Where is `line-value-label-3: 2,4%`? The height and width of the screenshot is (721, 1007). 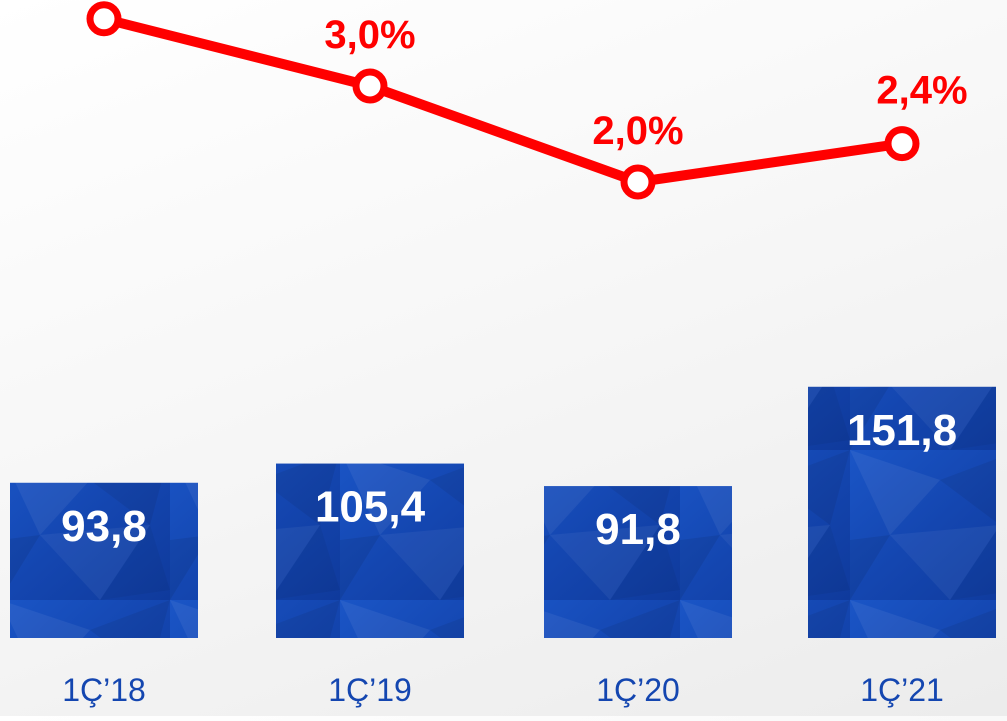 line-value-label-3: 2,4% is located at coordinates (921, 91).